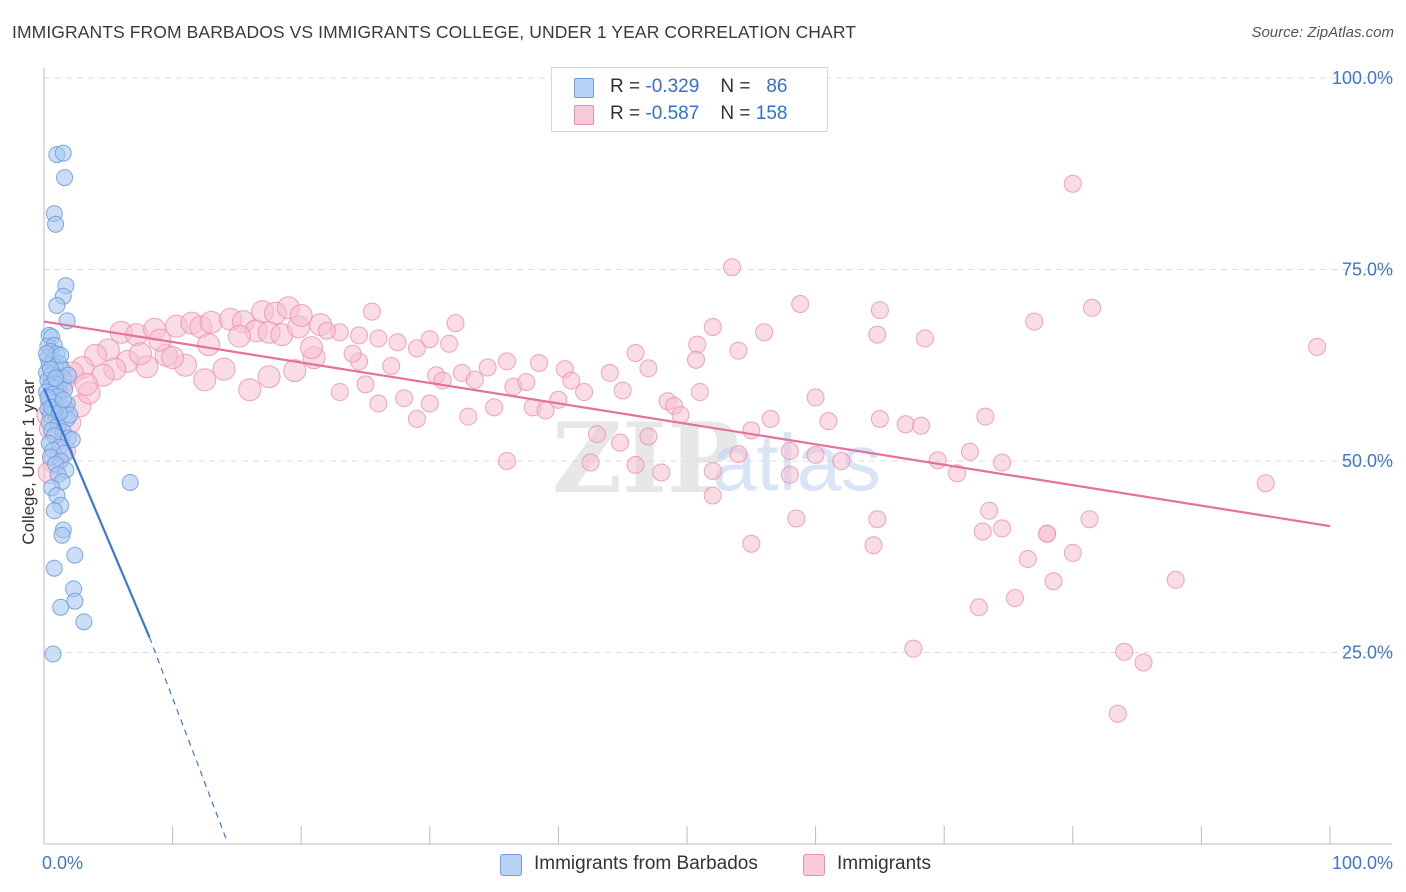 This screenshot has height=892, width=1406. What do you see at coordinates (1362, 78) in the screenshot?
I see `y-tick-label: 100.0%` at bounding box center [1362, 78].